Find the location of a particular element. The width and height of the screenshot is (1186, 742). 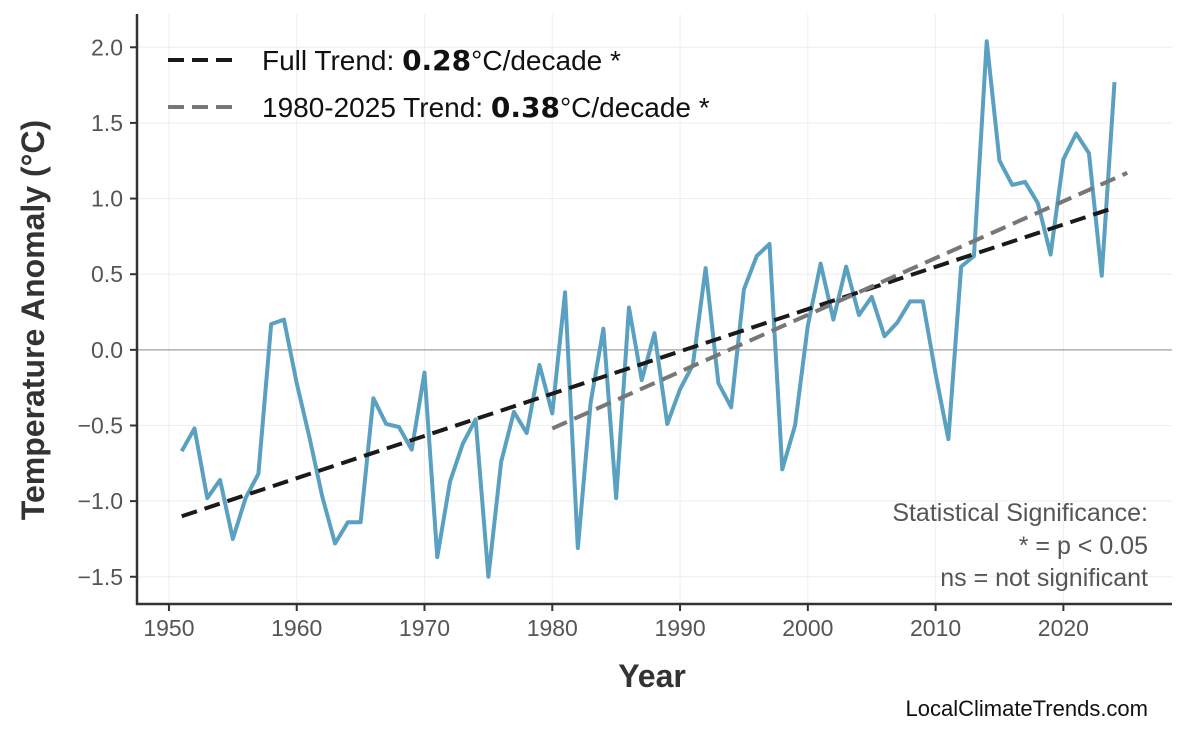

y-tick-label: −0.5 is located at coordinates (100, 425).